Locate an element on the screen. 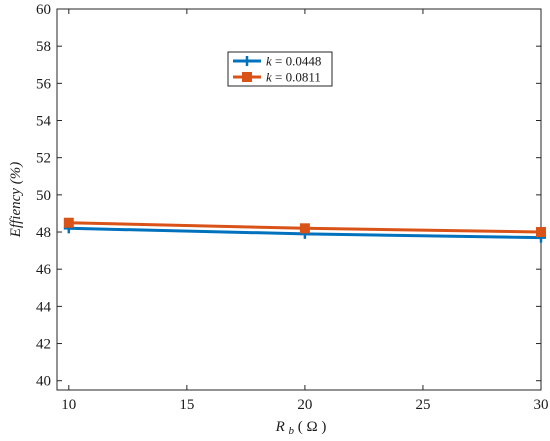 This screenshot has height=441, width=550. y-tick-label: 48 is located at coordinates (43, 233).